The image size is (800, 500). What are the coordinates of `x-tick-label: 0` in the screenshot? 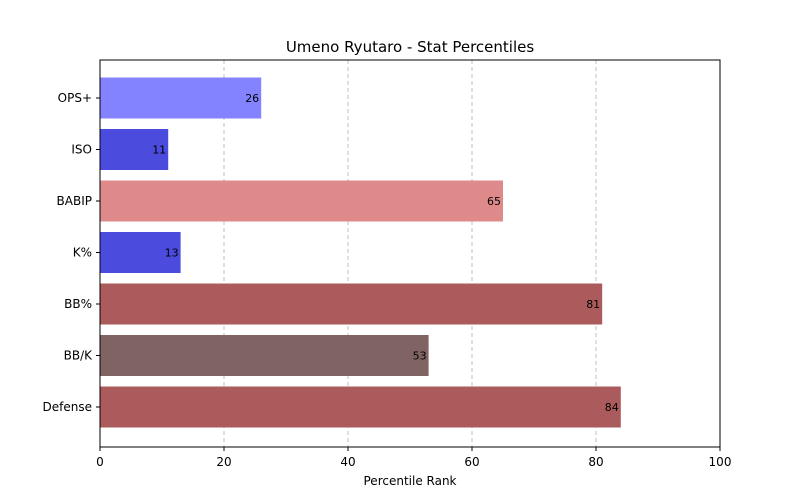 It's located at (100, 462).